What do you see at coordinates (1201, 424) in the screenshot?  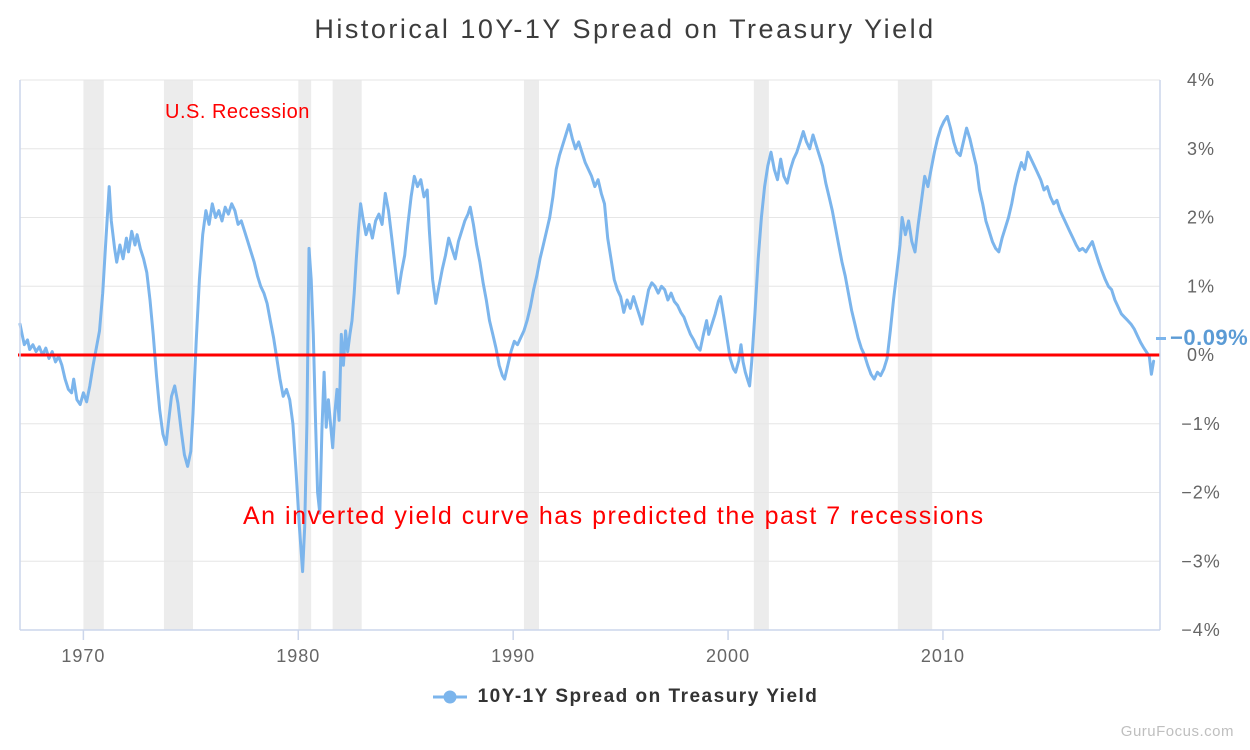 I see `y-tick-label: −1%` at bounding box center [1201, 424].